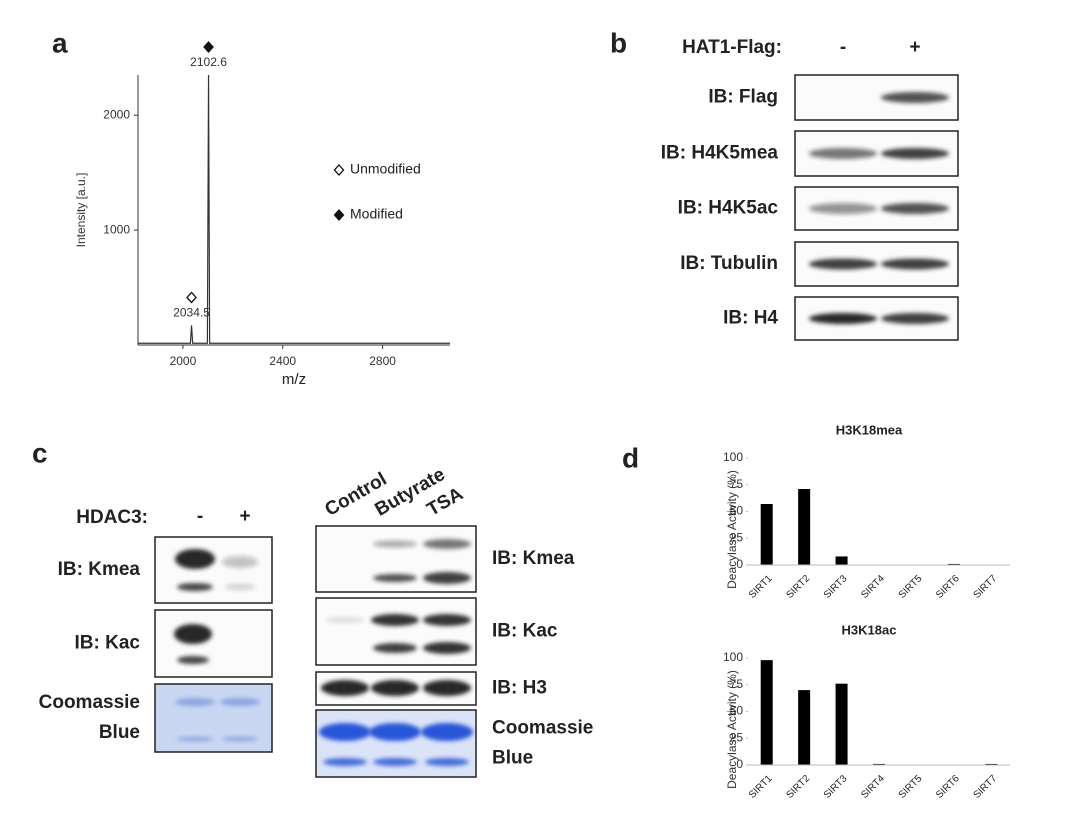  Describe the element at coordinates (183, 361) in the screenshot. I see `x-tick-label: 2000` at that location.